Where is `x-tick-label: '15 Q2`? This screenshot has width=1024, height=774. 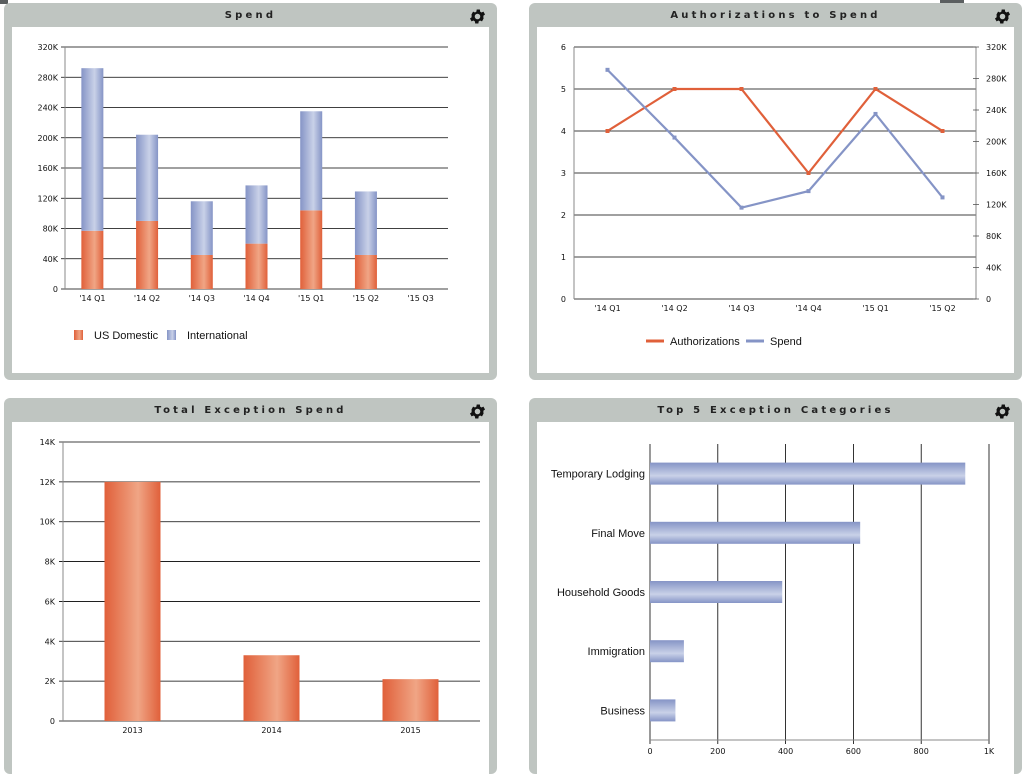
x-tick-label: '15 Q2 is located at coordinates (366, 298).